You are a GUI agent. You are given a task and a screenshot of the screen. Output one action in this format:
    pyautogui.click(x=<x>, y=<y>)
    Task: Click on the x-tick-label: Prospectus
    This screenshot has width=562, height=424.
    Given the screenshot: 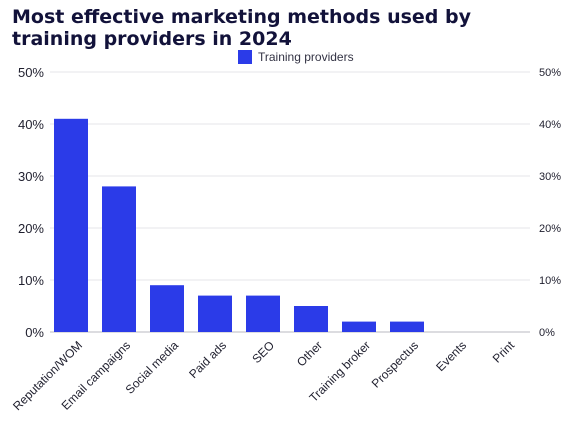 What is the action you would take?
    pyautogui.click(x=395, y=364)
    